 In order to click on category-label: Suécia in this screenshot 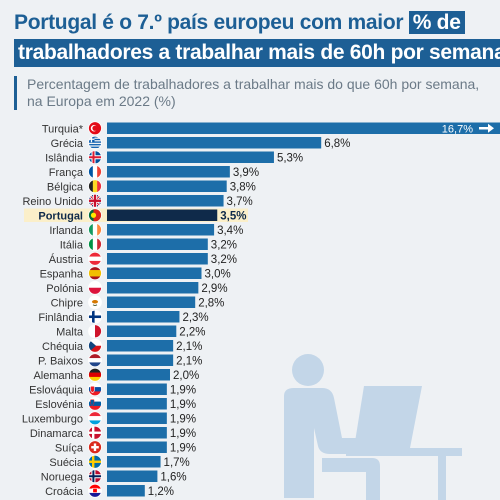, I will do `click(66, 463)`.